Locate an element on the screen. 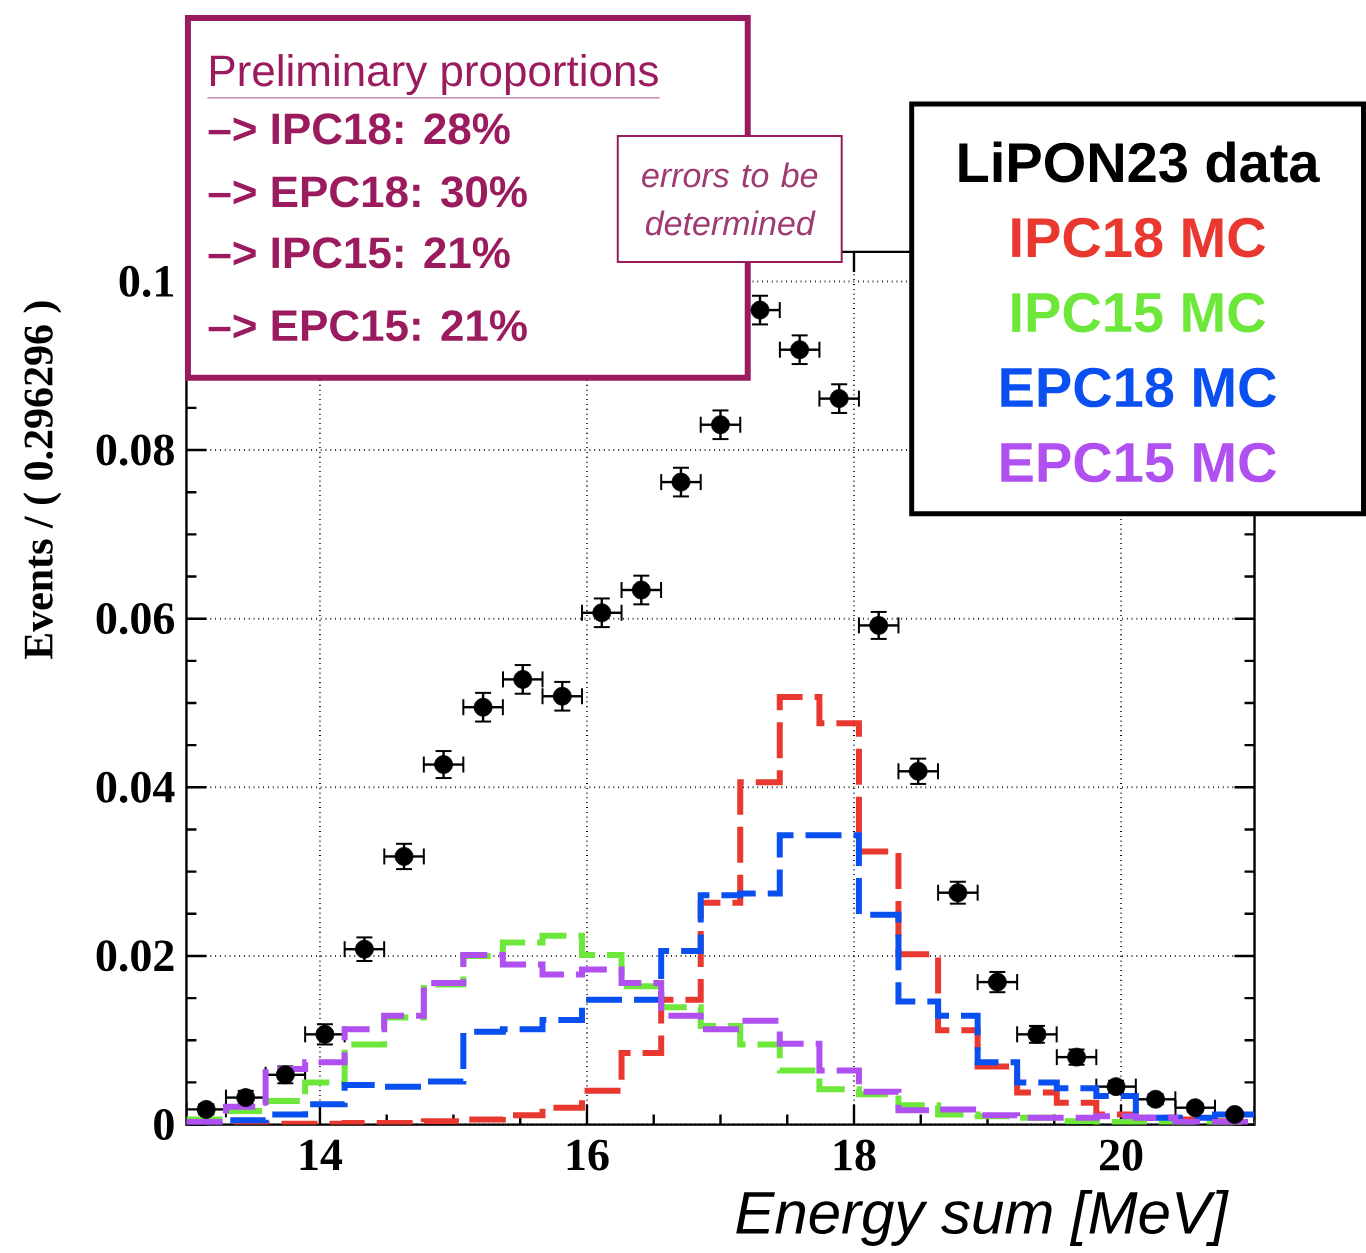 This screenshot has width=1366, height=1253. y-tick-label: 0.08 is located at coordinates (135, 450).